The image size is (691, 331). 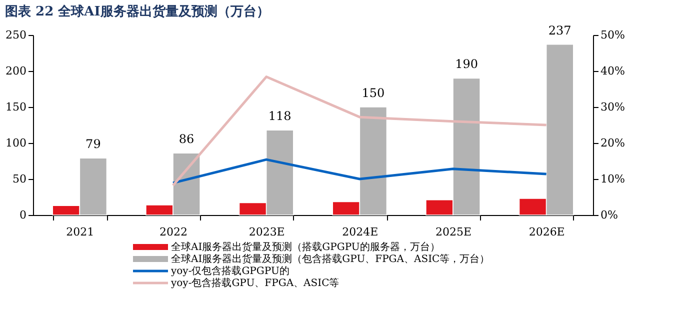 What do you see at coordinates (560, 30) in the screenshot?
I see `data-label: 237` at bounding box center [560, 30].